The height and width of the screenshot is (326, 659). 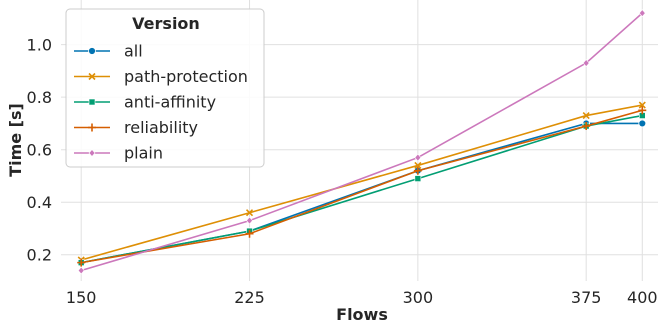 What do you see at coordinates (418, 297) in the screenshot?
I see `x-tick-label: 300` at bounding box center [418, 297].